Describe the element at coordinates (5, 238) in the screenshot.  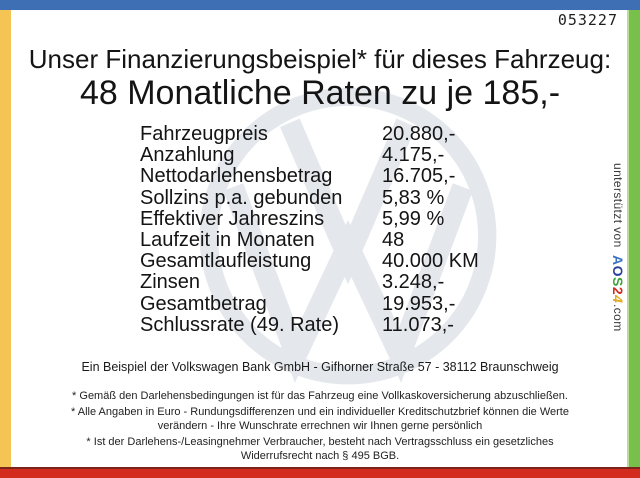
I see `frame-left-bar` at that location.